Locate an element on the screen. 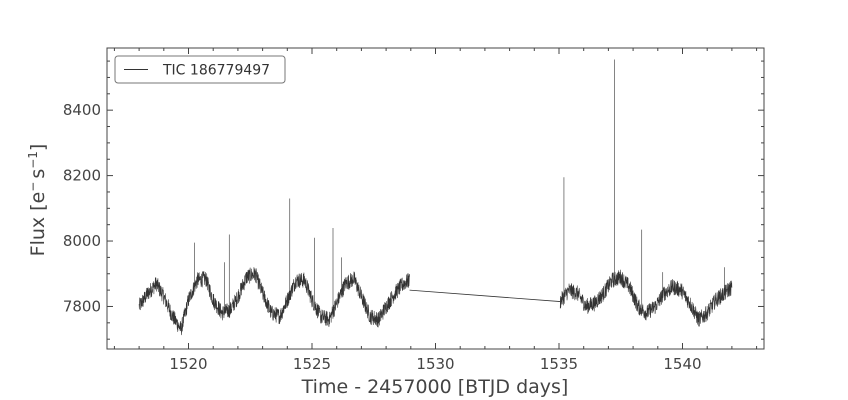 Image resolution: width=848 pixels, height=400 pixels. x-tick-label: 1540 is located at coordinates (682, 364).